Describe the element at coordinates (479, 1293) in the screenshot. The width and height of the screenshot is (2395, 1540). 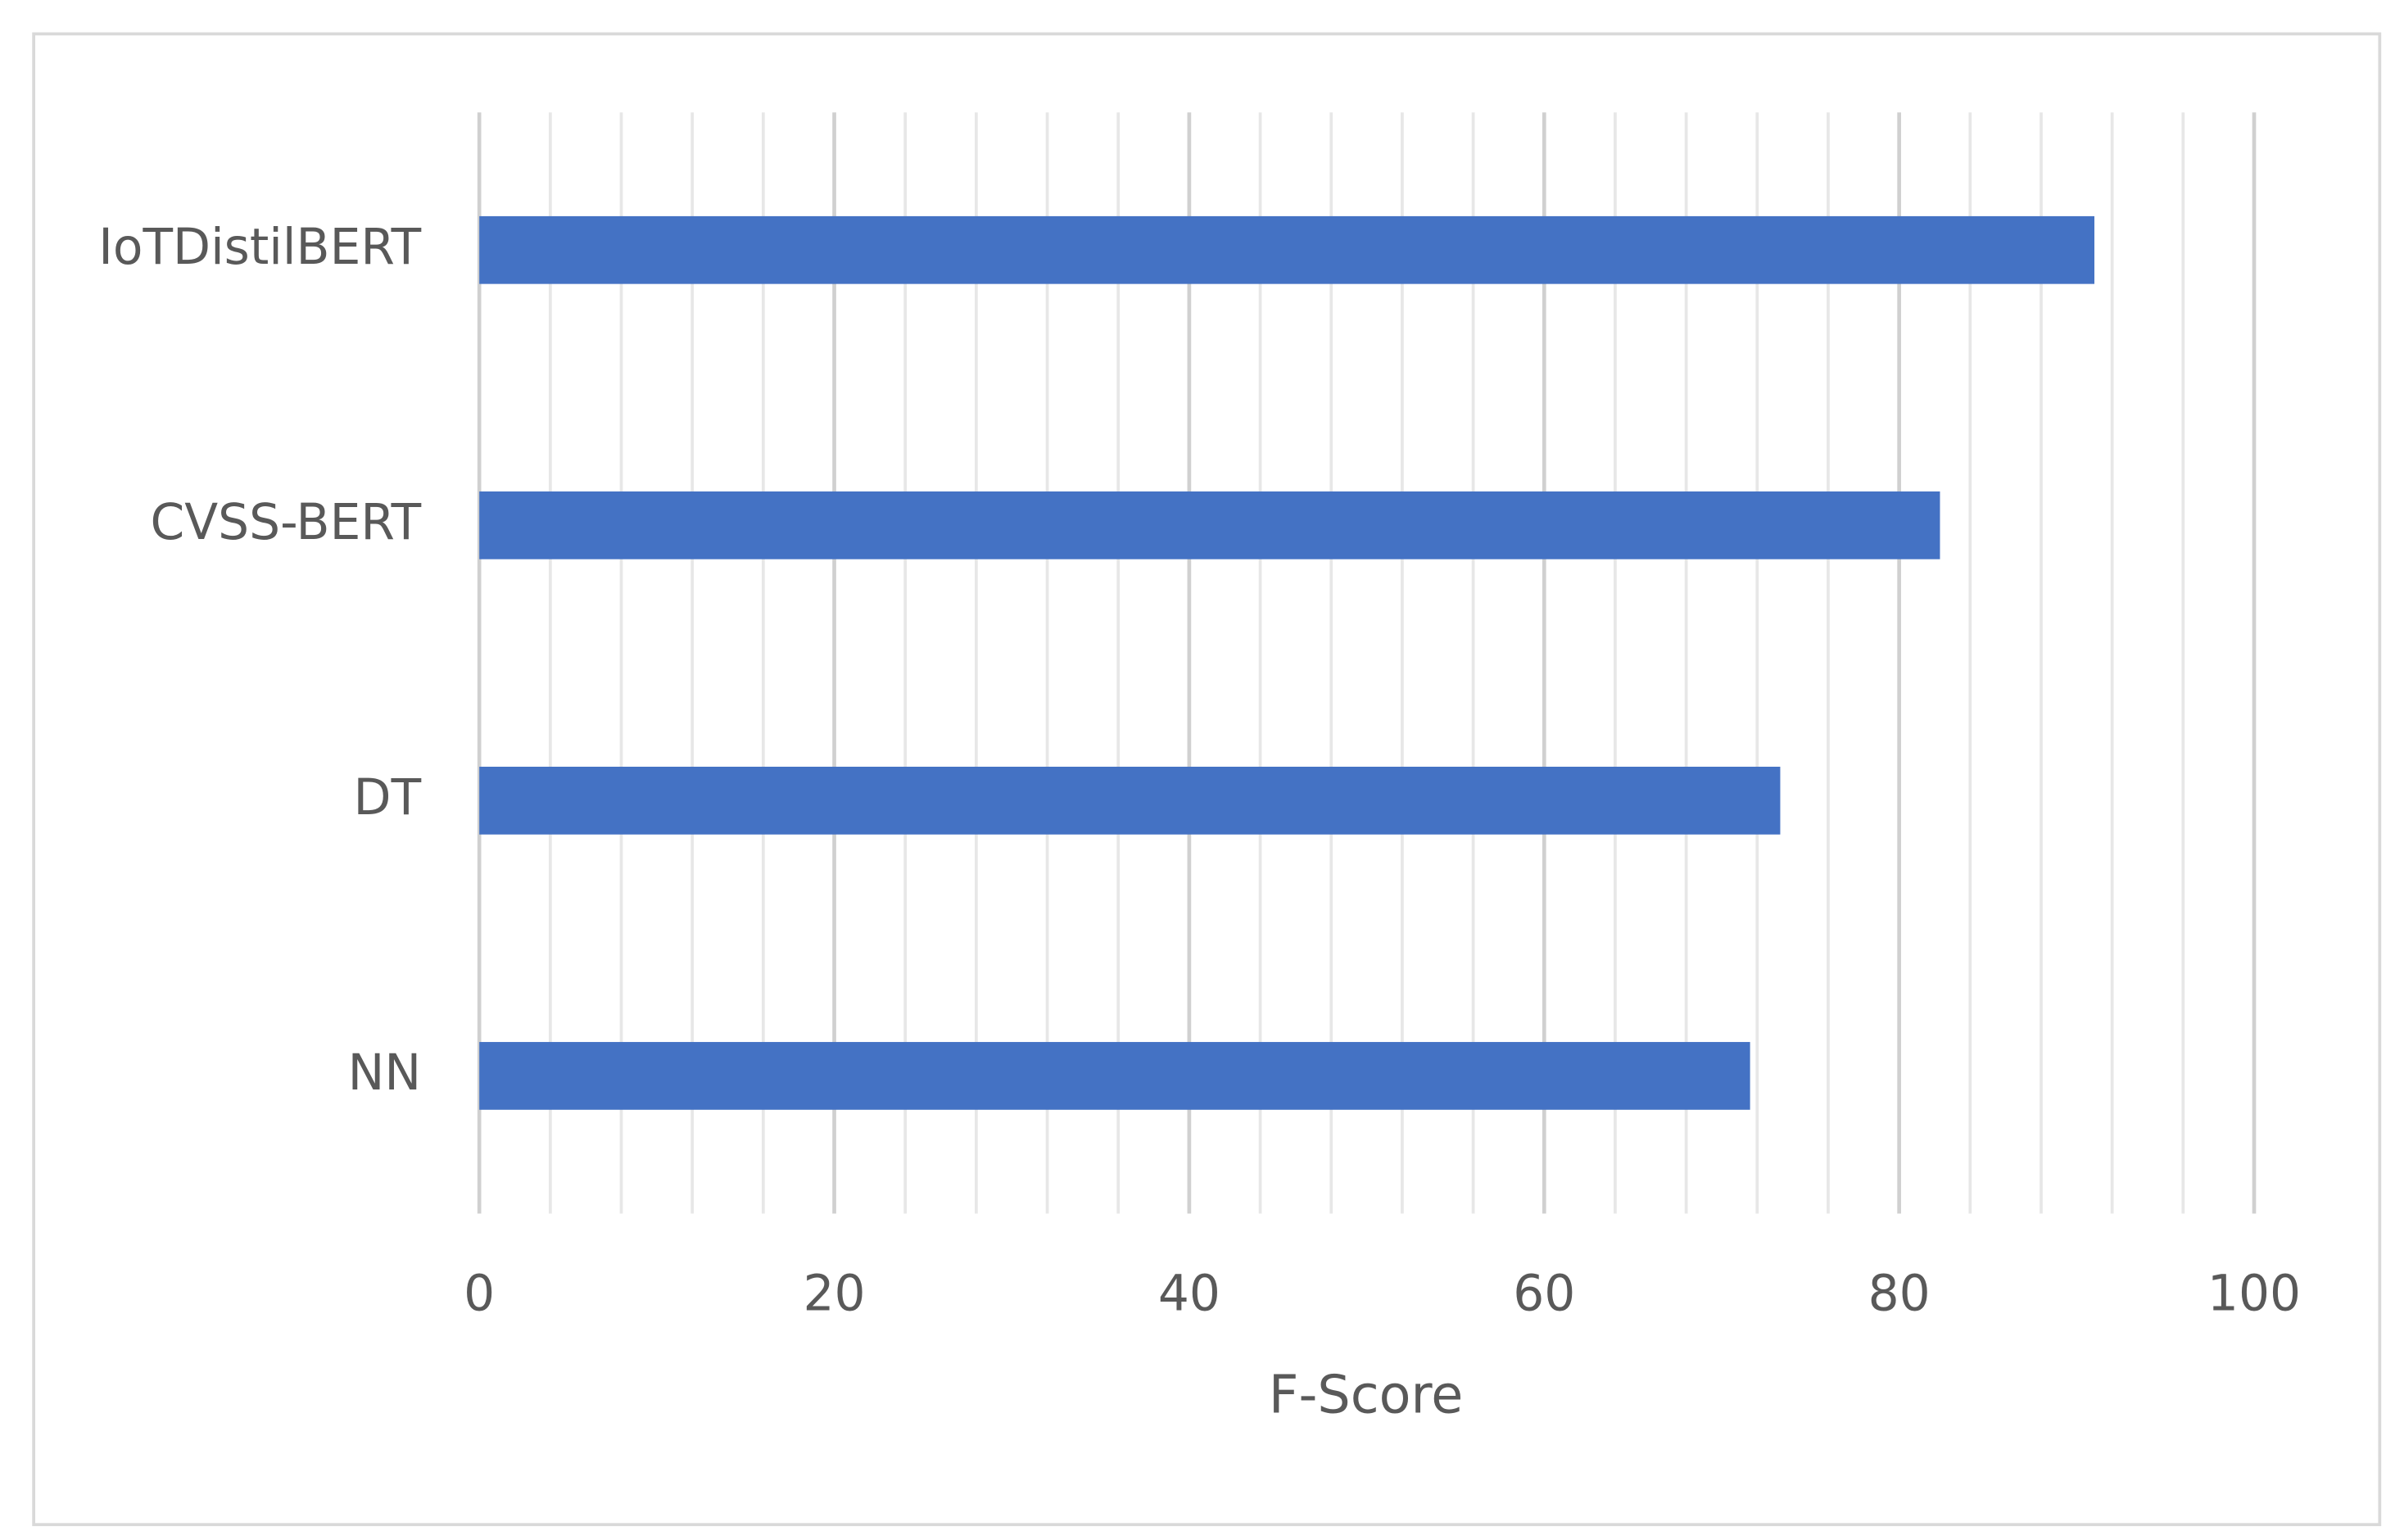
I see `x-tick-label: 0` at that location.